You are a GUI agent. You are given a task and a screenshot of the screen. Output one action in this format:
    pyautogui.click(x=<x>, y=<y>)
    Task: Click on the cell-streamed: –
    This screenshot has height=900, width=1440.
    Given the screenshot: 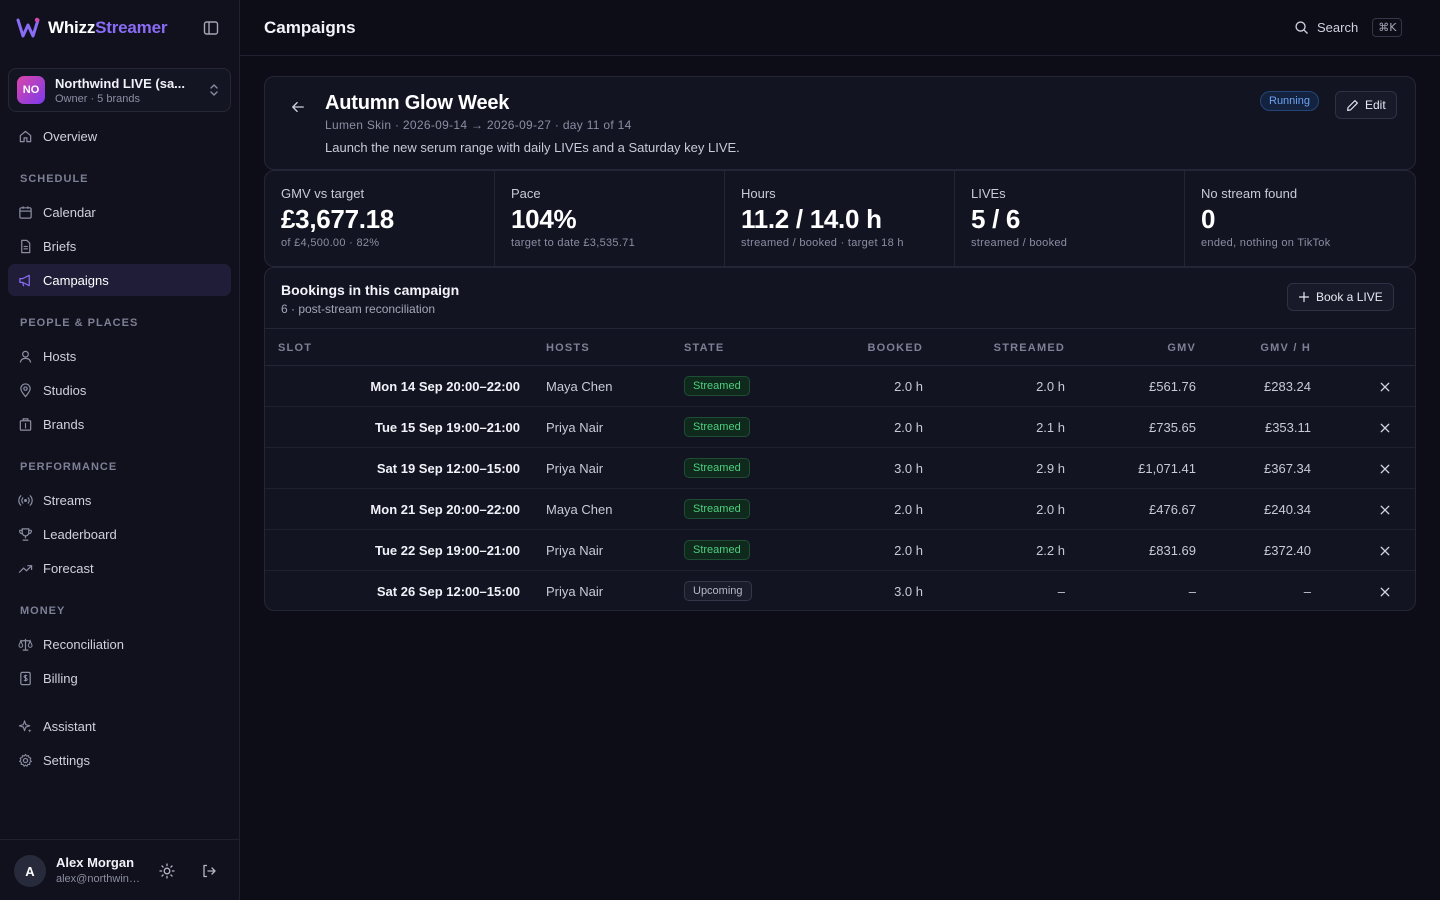 What is the action you would take?
    pyautogui.click(x=1061, y=591)
    